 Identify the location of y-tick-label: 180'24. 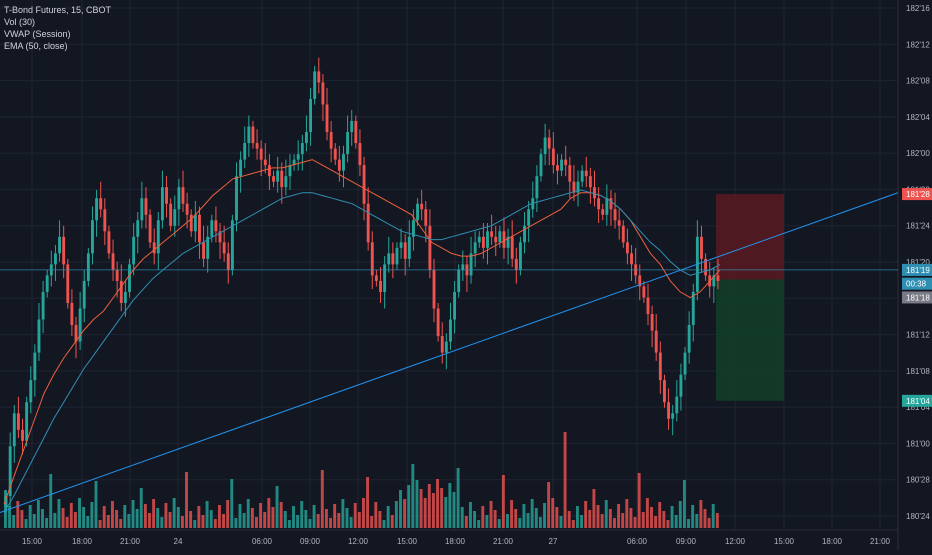
(918, 516).